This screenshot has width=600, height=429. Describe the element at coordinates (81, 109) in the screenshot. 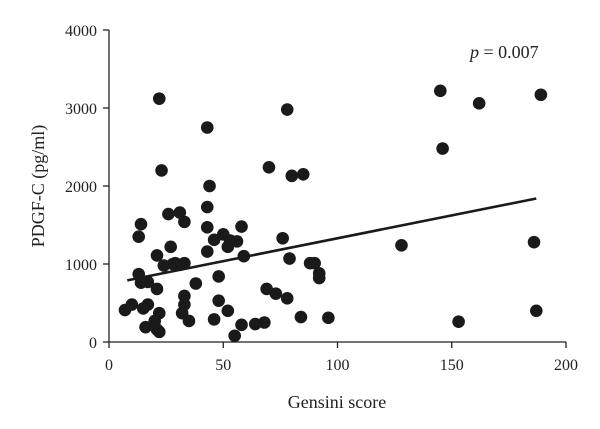

I see `y-tick-label: 3000` at that location.